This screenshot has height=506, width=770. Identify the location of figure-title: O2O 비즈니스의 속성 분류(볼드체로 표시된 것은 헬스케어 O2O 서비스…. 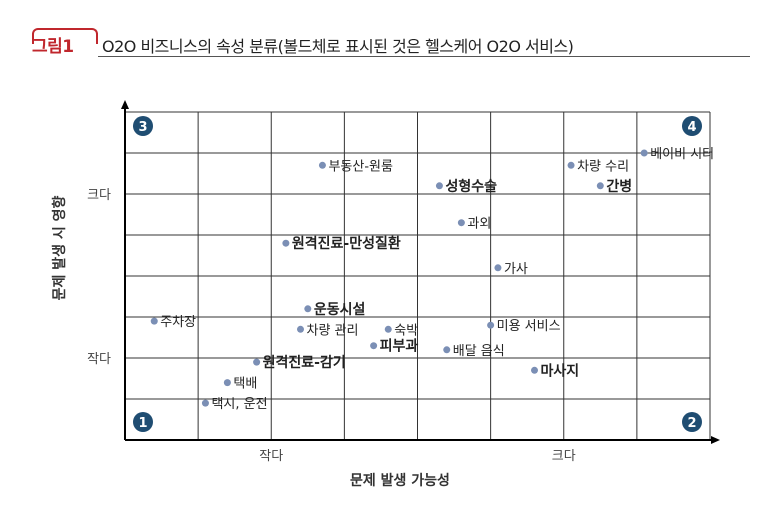
(338, 46).